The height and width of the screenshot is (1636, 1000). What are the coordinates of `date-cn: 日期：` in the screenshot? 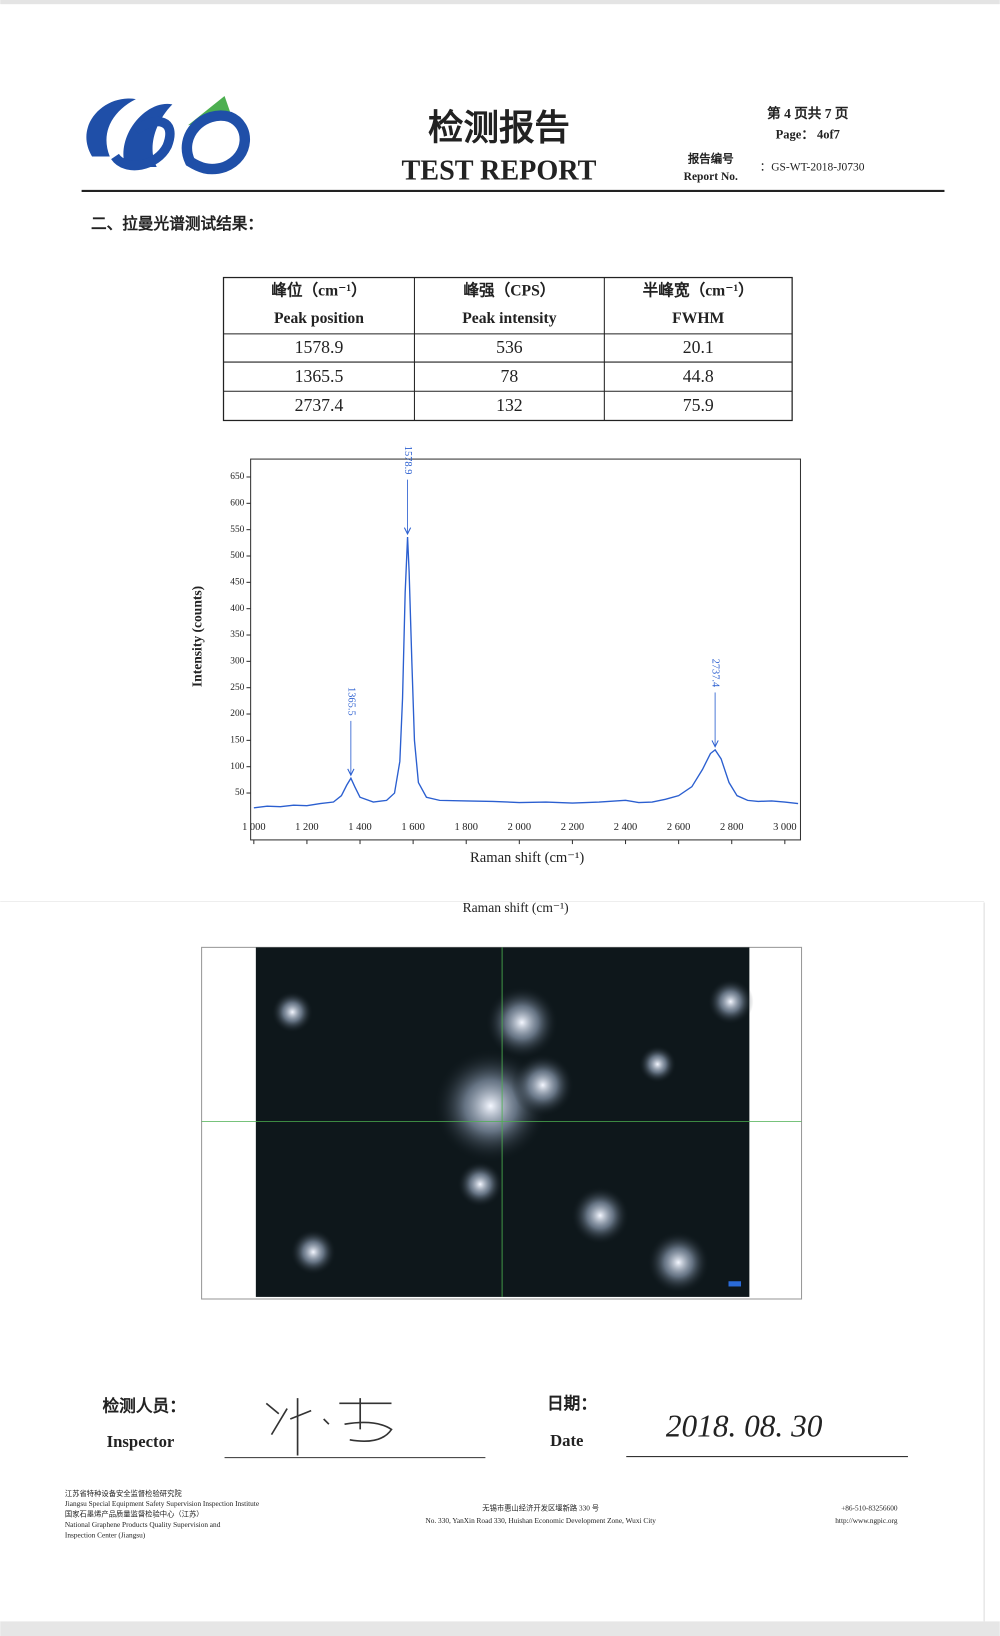 It's located at (572, 1403).